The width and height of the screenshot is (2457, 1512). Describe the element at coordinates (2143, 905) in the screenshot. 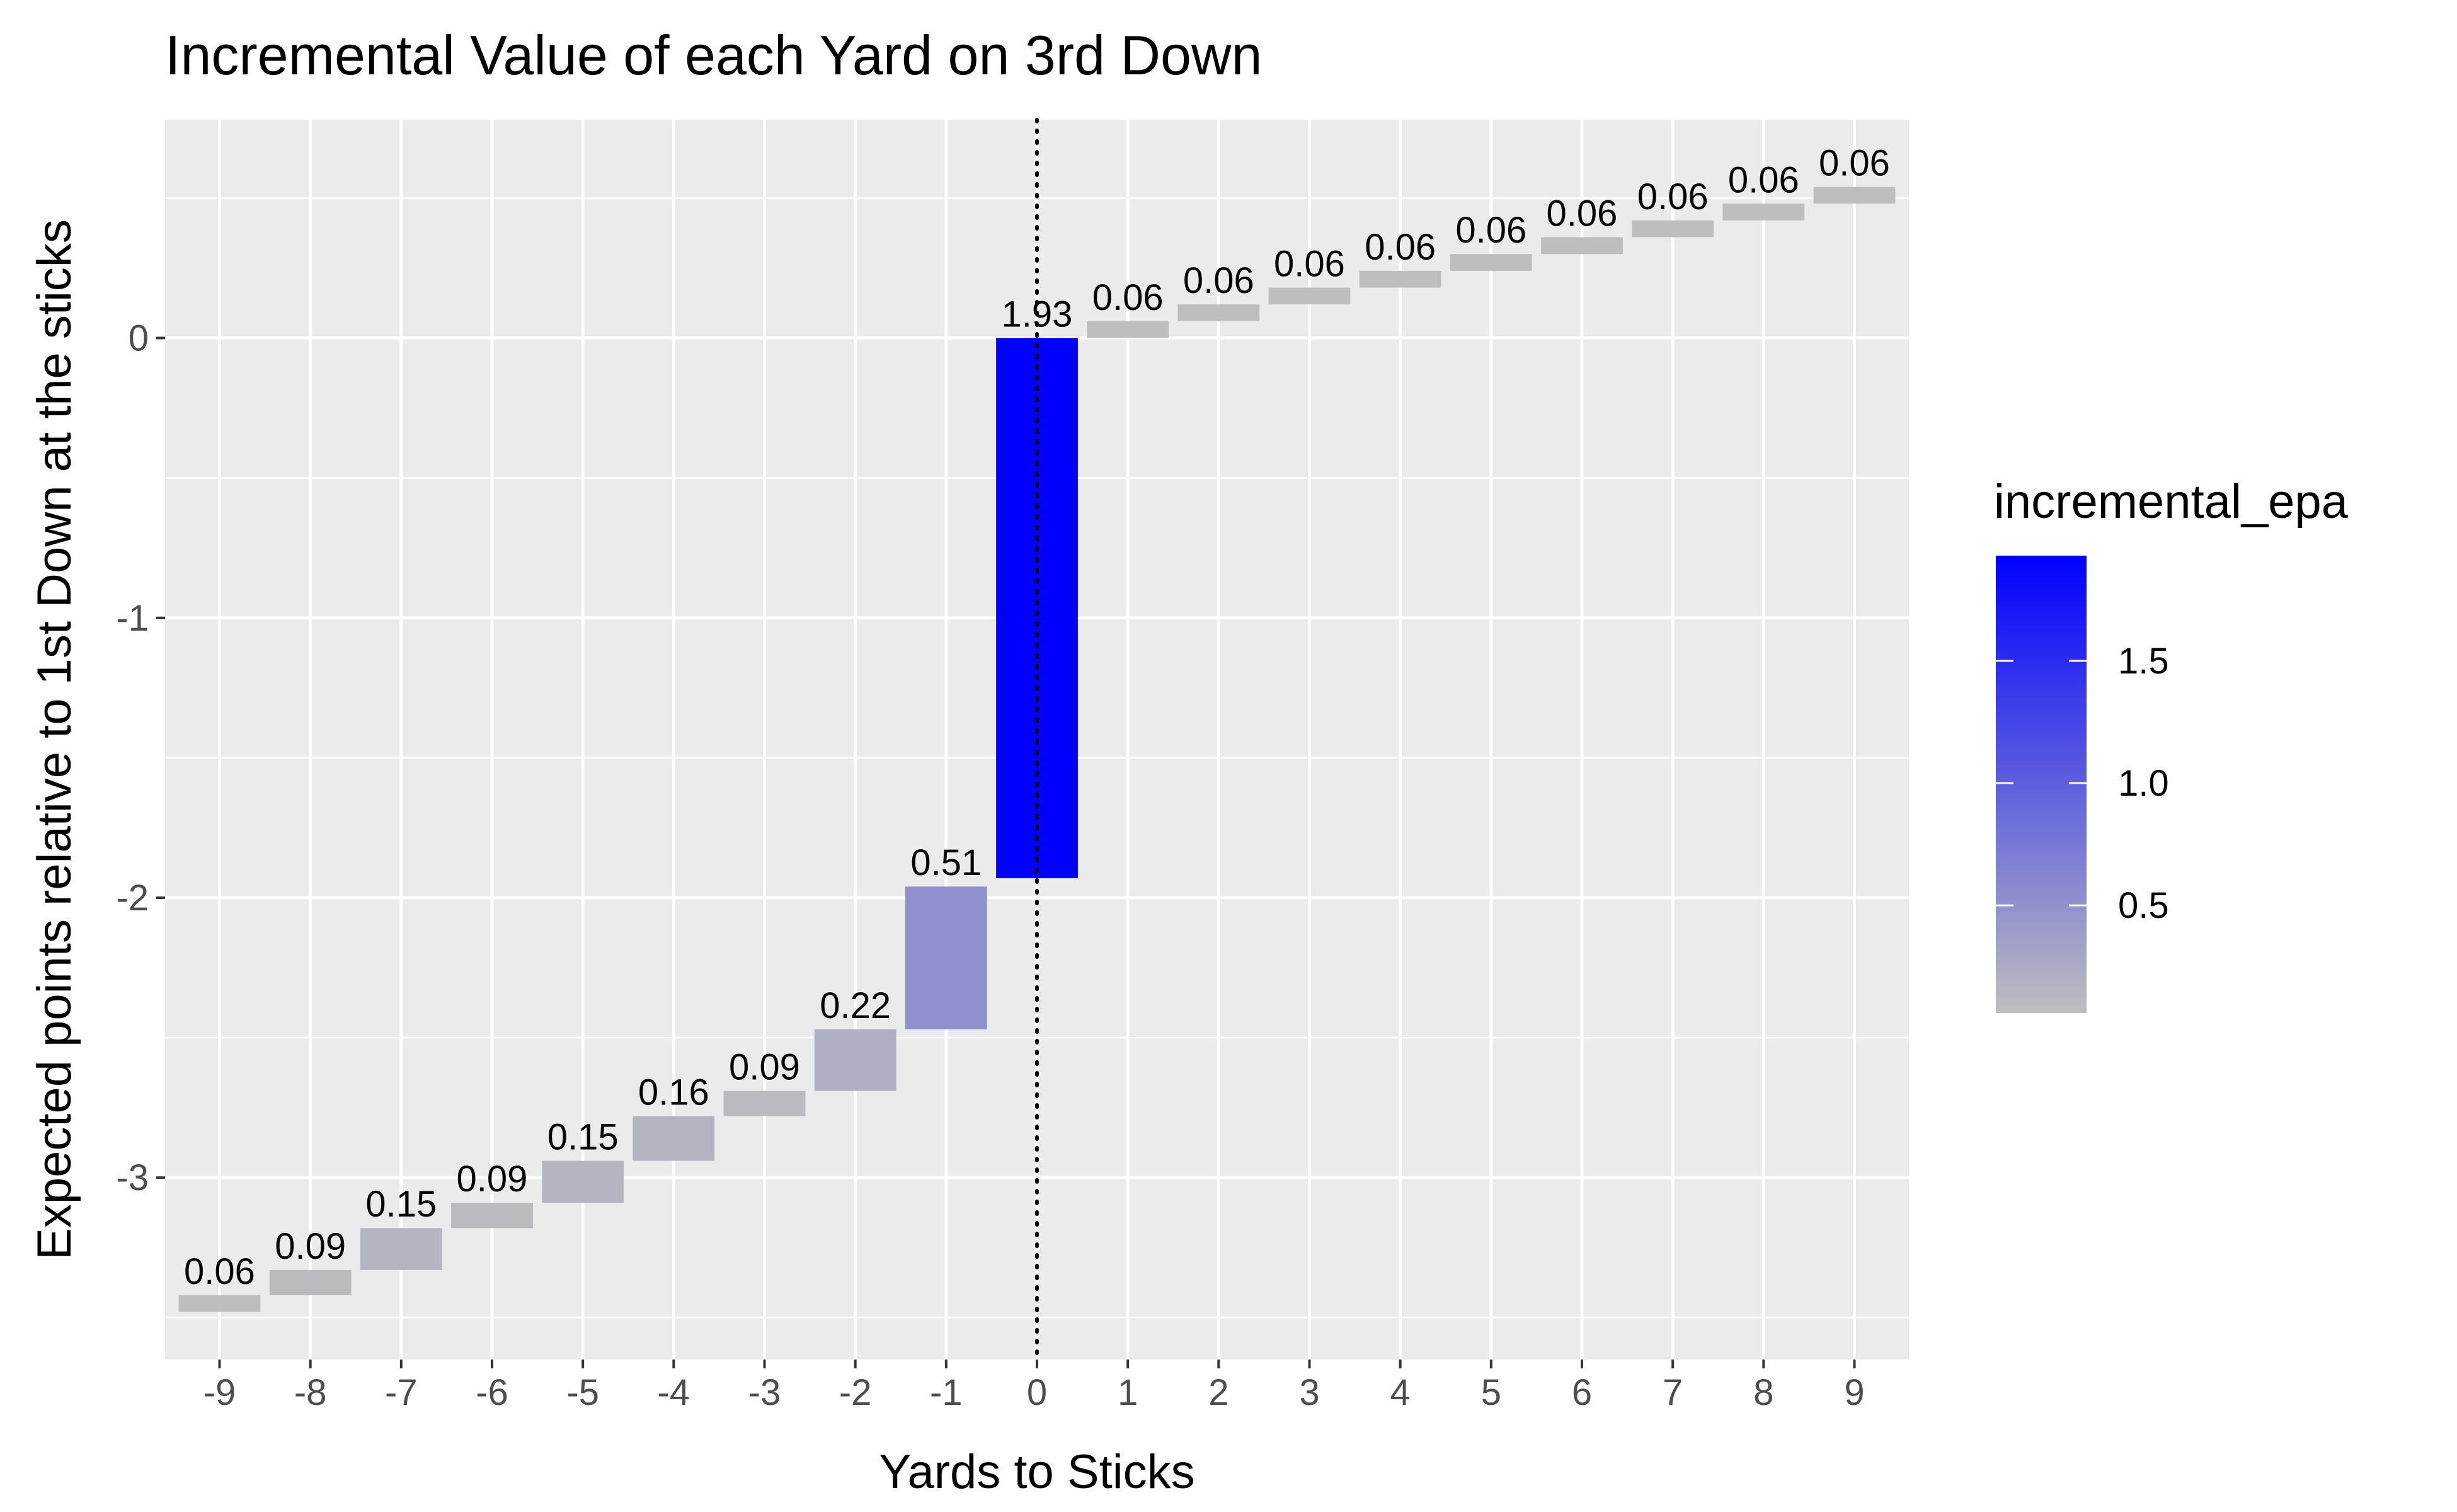

I see `legend-tick-label: 0.5` at that location.